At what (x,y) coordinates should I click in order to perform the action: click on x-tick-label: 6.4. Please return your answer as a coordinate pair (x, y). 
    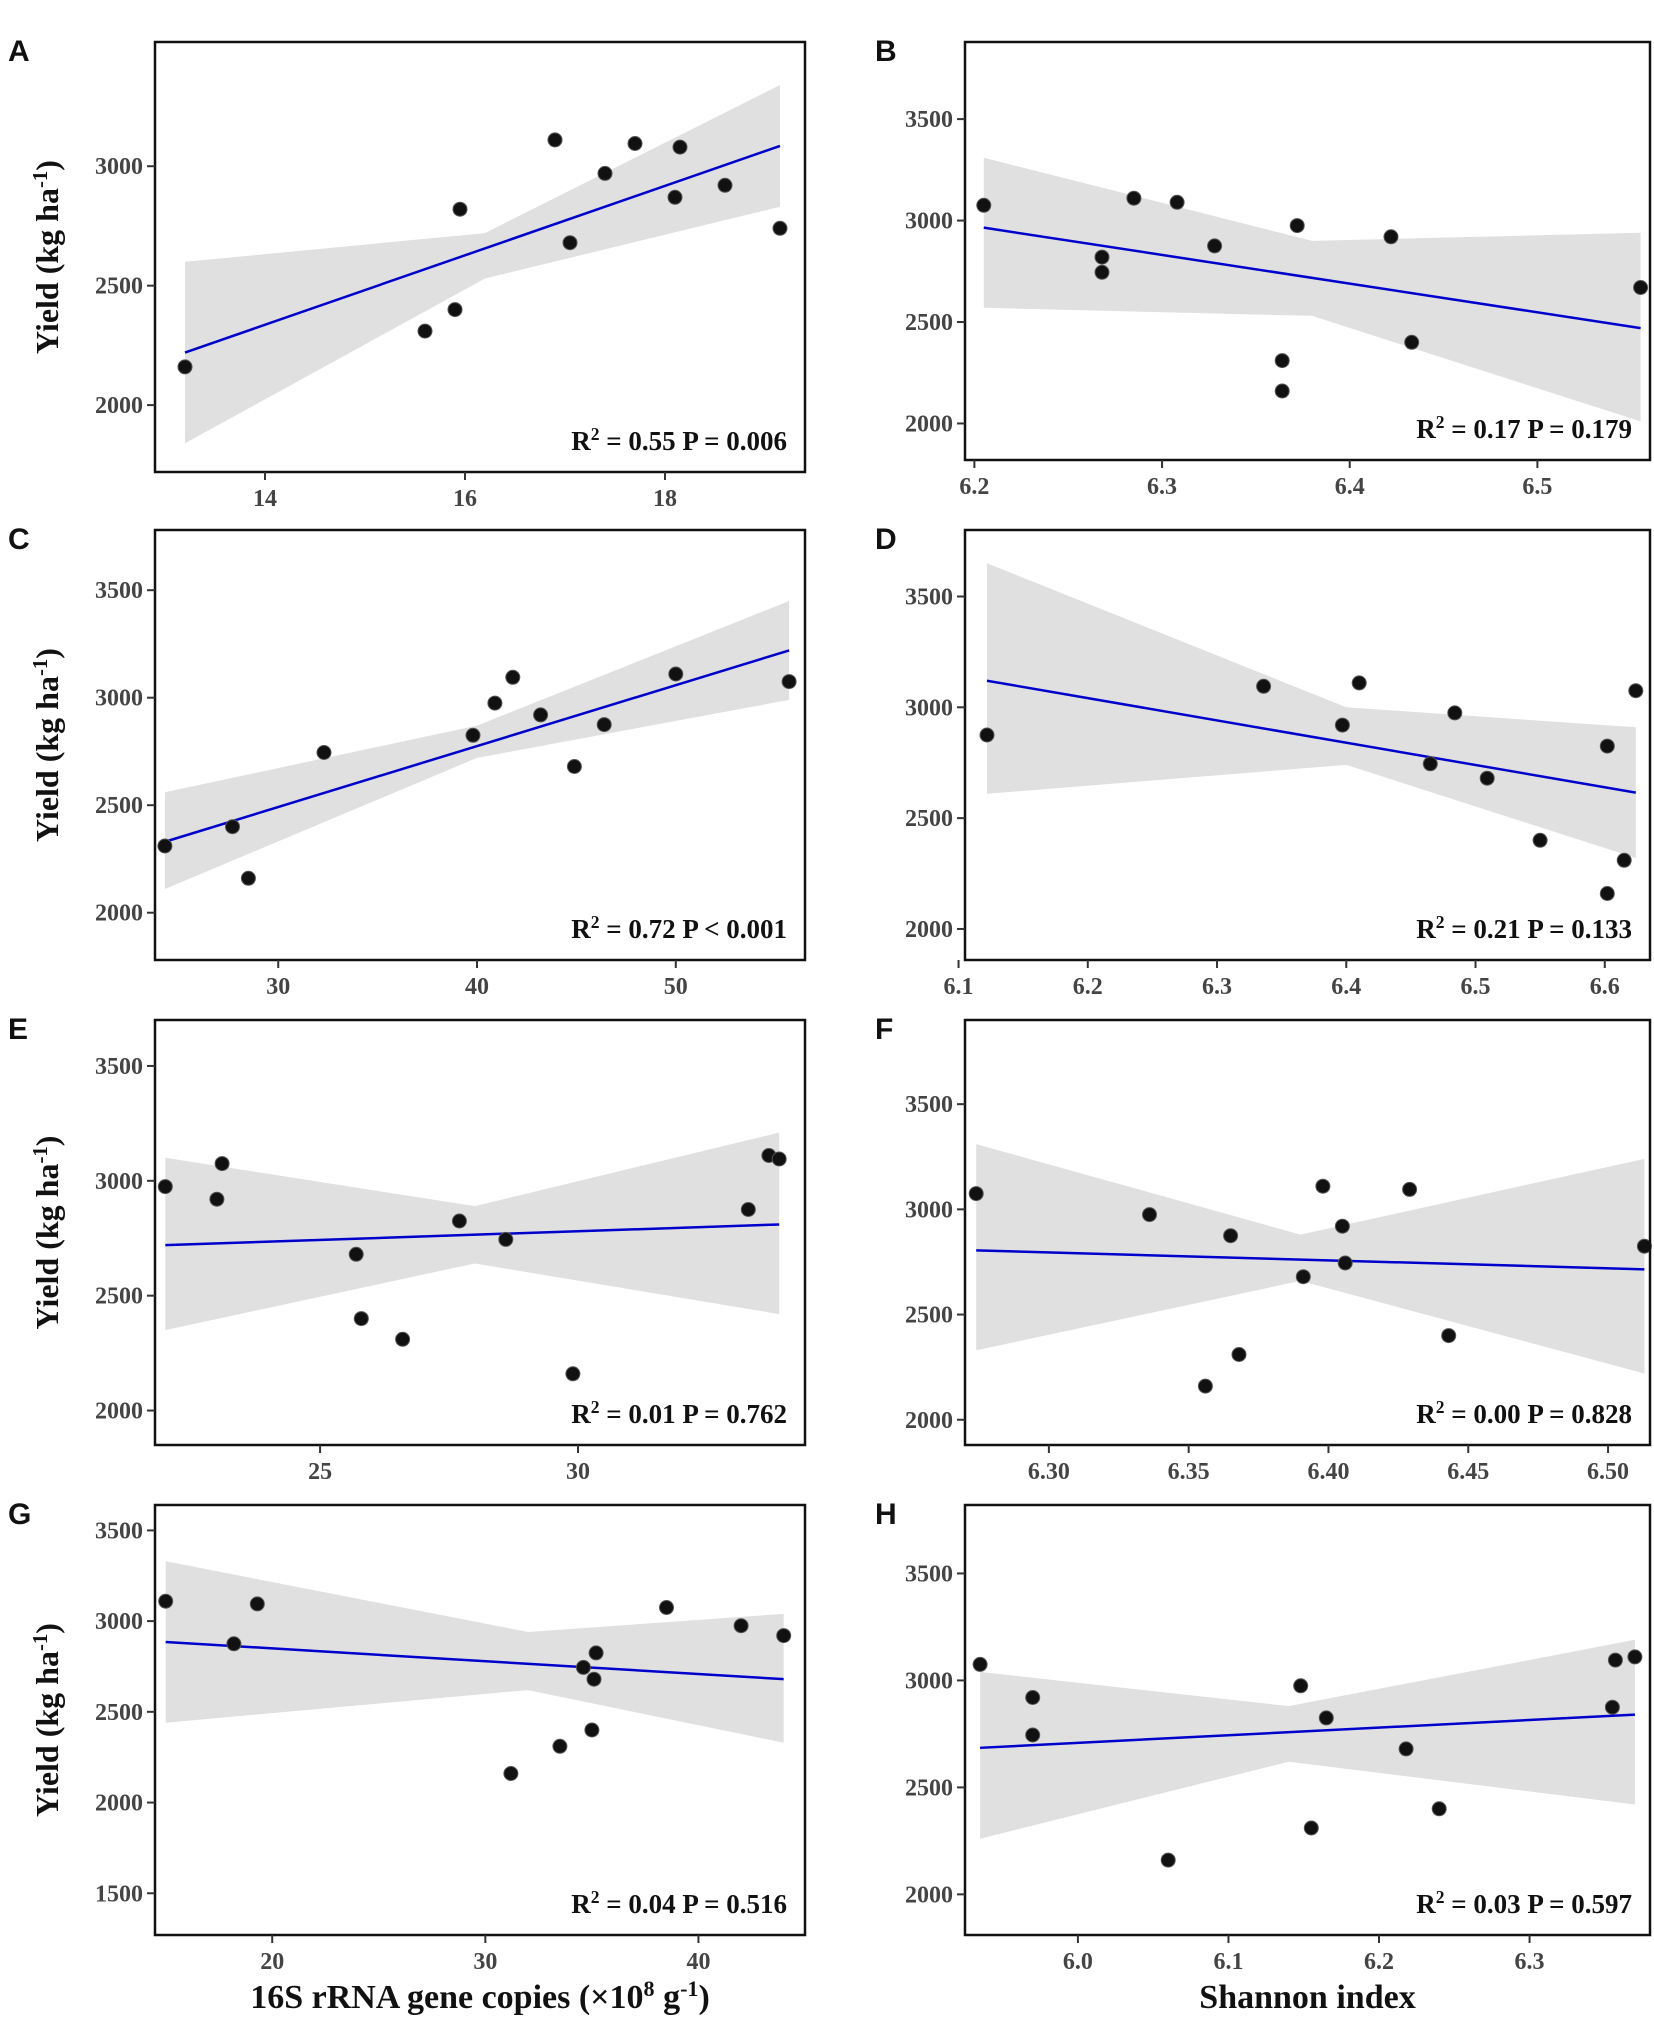
    Looking at the image, I should click on (1346, 987).